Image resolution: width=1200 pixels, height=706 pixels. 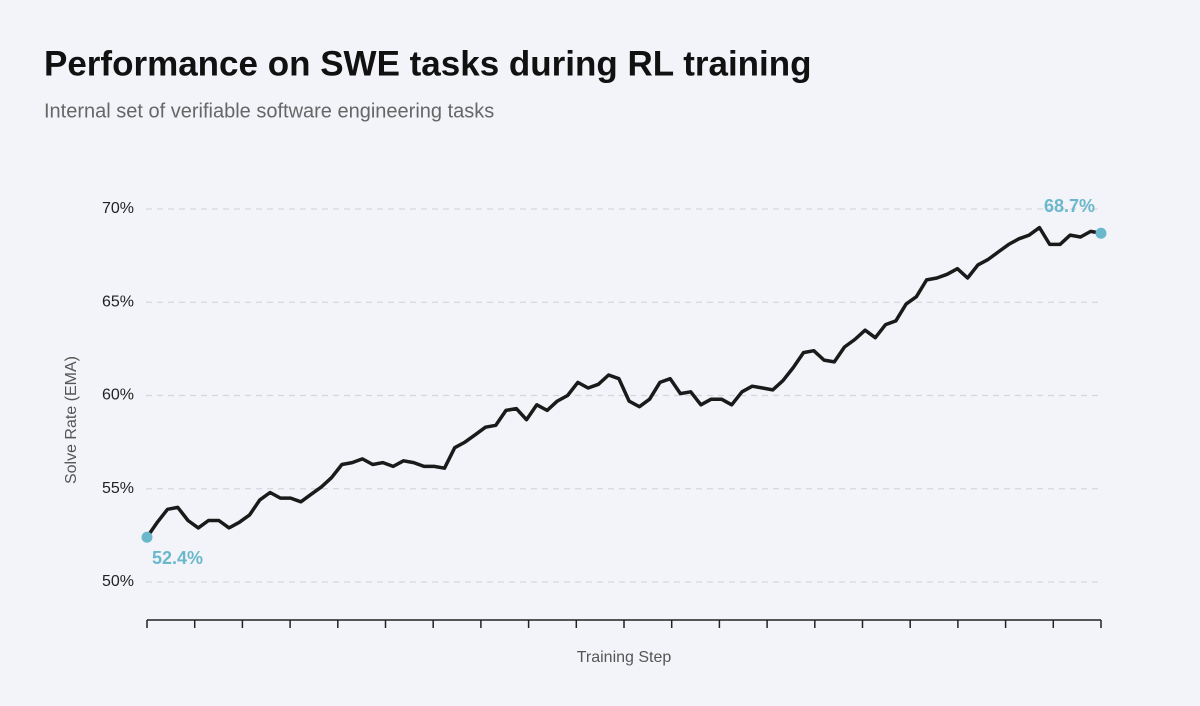 What do you see at coordinates (624, 657) in the screenshot?
I see `x-axis-title: Training Step` at bounding box center [624, 657].